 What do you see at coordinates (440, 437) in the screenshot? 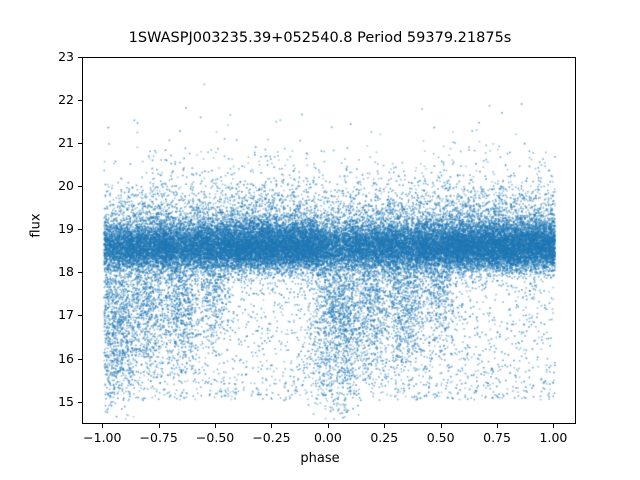
I see `x-tick-label: 0.50` at bounding box center [440, 437].